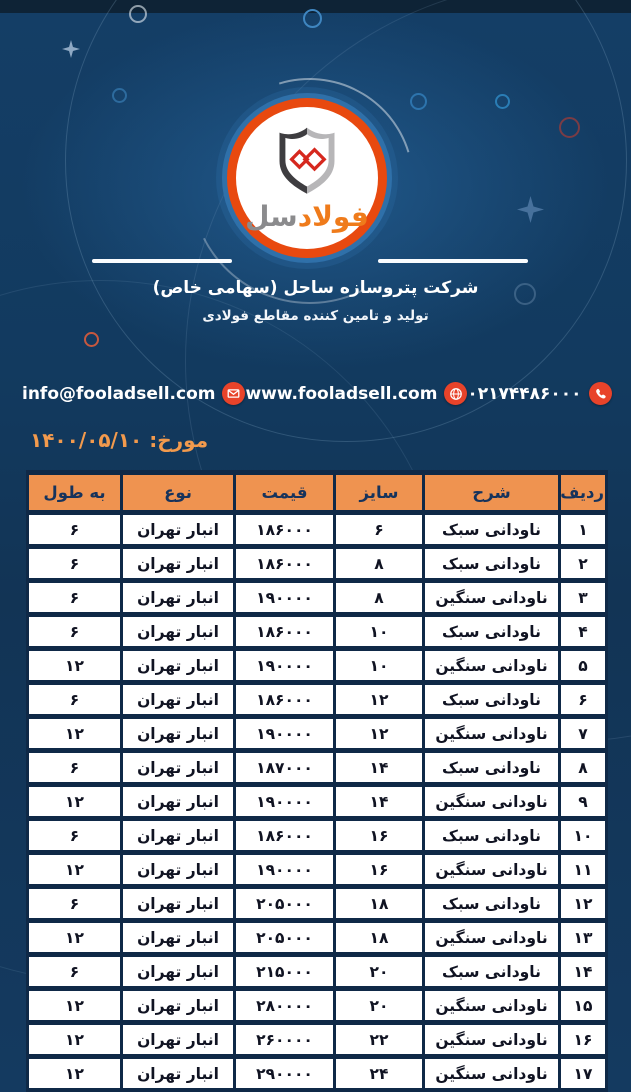 This screenshot has width=631, height=1092. What do you see at coordinates (379, 1073) in the screenshot?
I see `table-cell: ۲۴` at bounding box center [379, 1073].